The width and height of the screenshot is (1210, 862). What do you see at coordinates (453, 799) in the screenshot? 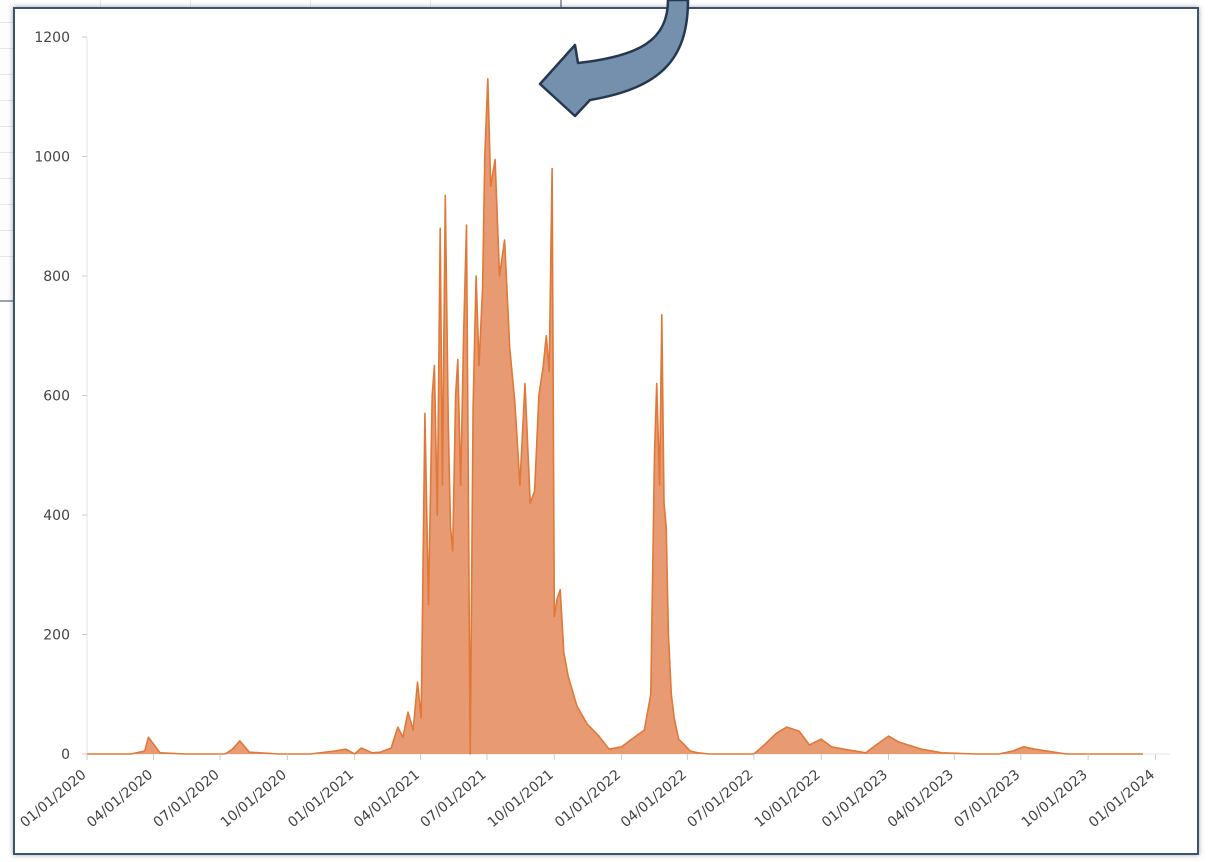
I see `x-tick-label: 07/01/2021` at bounding box center [453, 799].